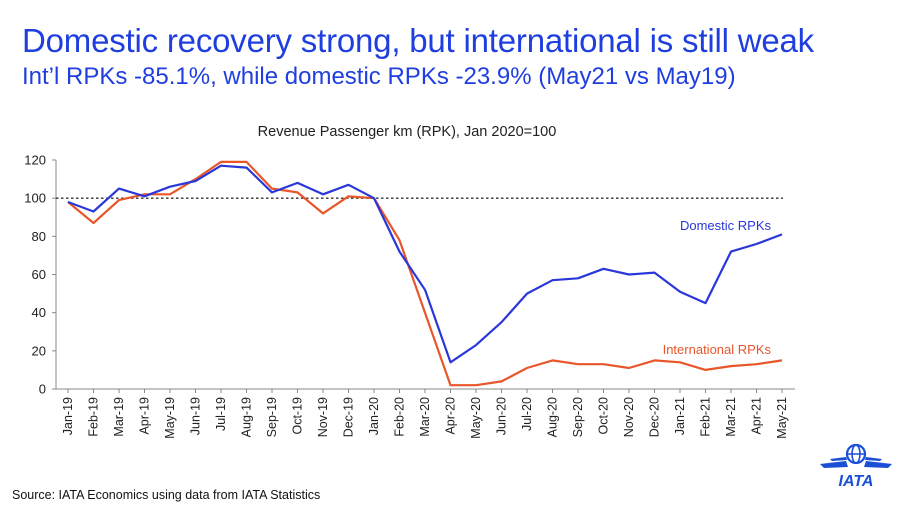 The width and height of the screenshot is (915, 506). Describe the element at coordinates (604, 416) in the screenshot. I see `x-tick-label: Oct-20` at that location.